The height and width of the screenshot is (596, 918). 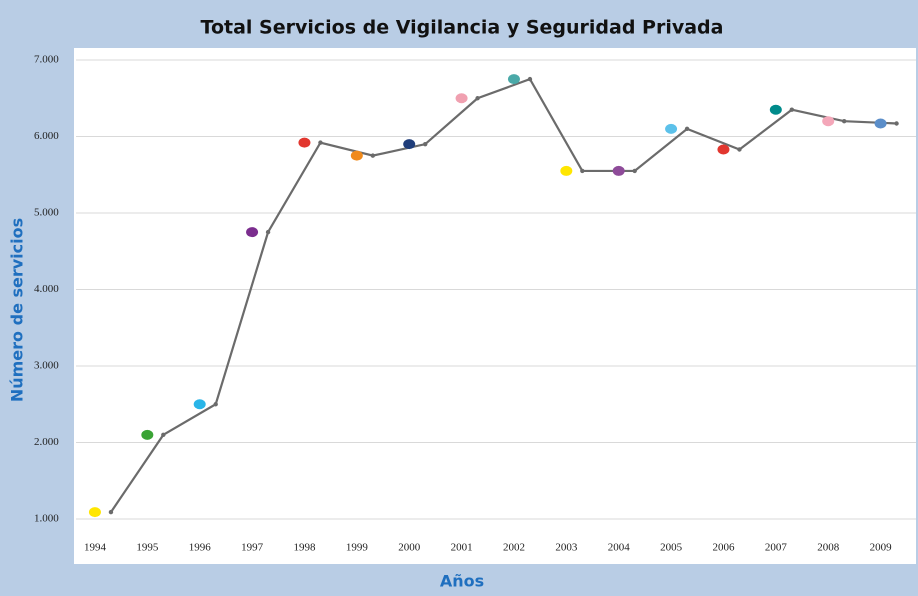 I want to click on y-tick-label: 5.000, so click(x=46, y=213).